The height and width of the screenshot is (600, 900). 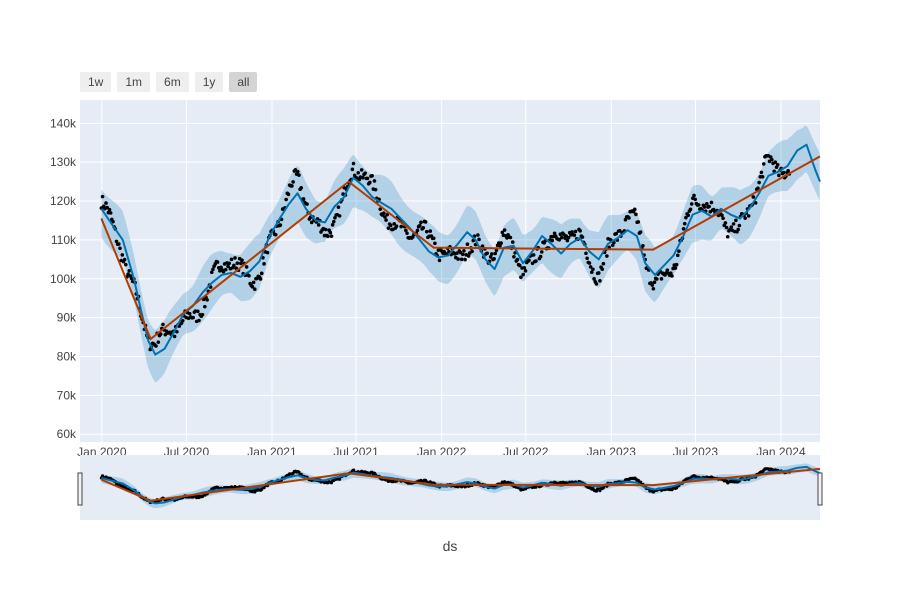 What do you see at coordinates (243, 82) in the screenshot?
I see `range-button-all: all` at bounding box center [243, 82].